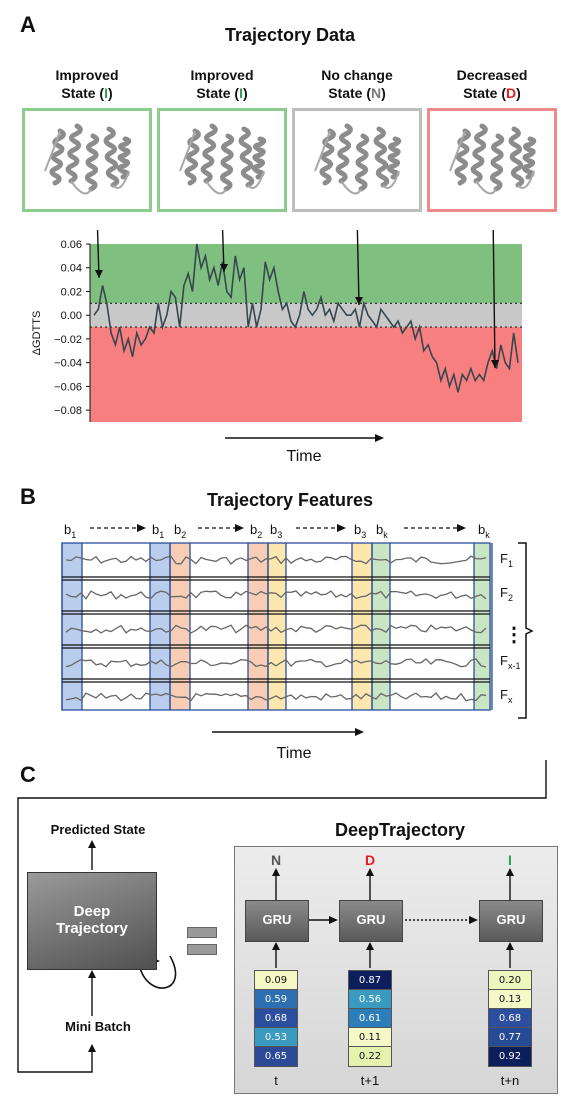  What do you see at coordinates (510, 1080) in the screenshot?
I see `time-step-label: t+n` at bounding box center [510, 1080].